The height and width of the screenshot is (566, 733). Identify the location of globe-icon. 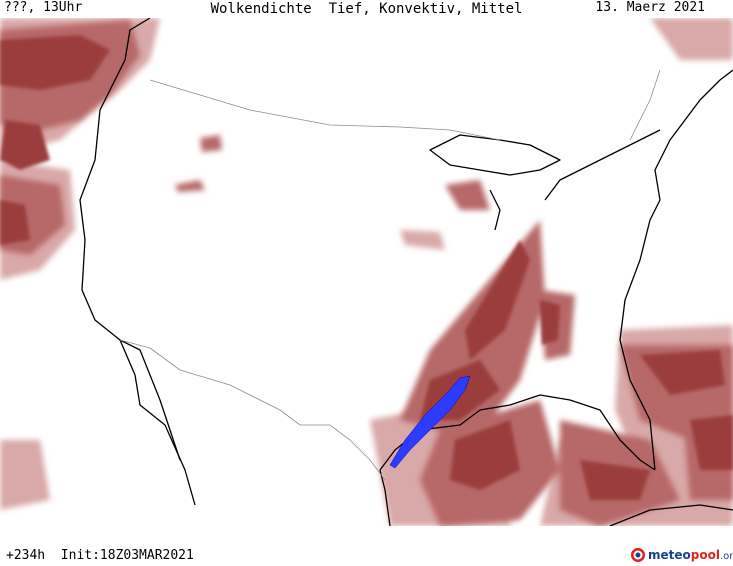
(638, 555).